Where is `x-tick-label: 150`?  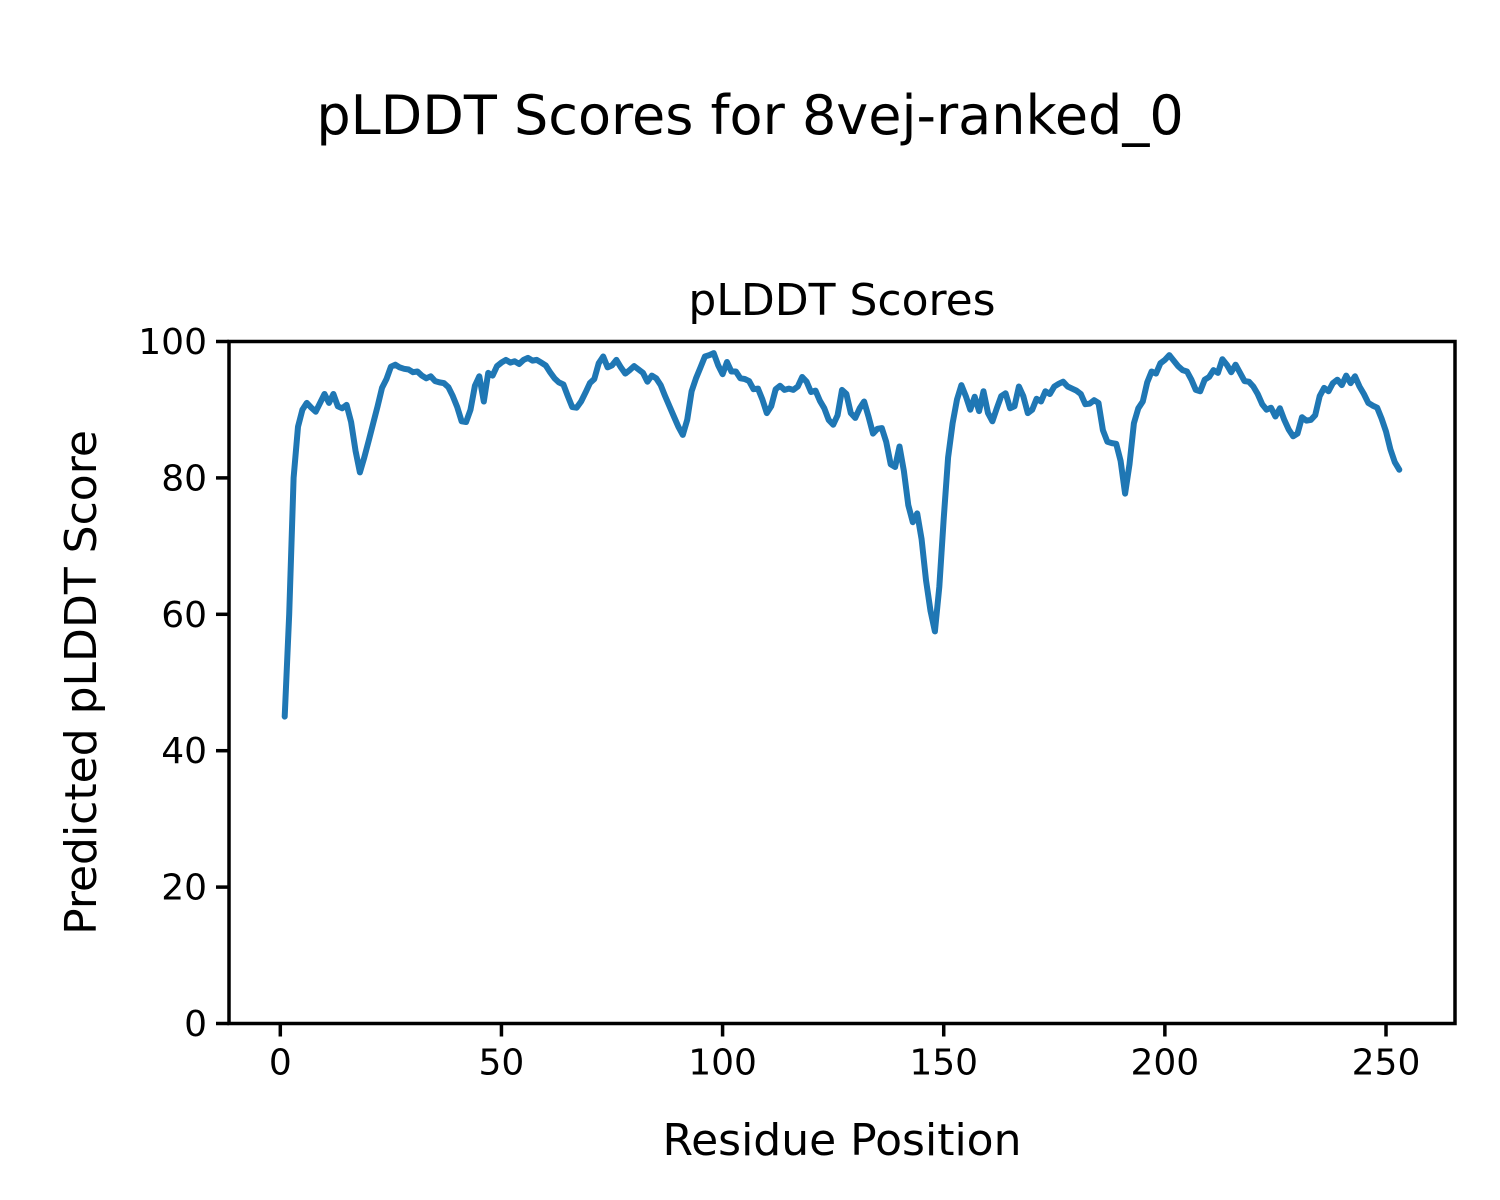
x-tick-label: 150 is located at coordinates (943, 1063).